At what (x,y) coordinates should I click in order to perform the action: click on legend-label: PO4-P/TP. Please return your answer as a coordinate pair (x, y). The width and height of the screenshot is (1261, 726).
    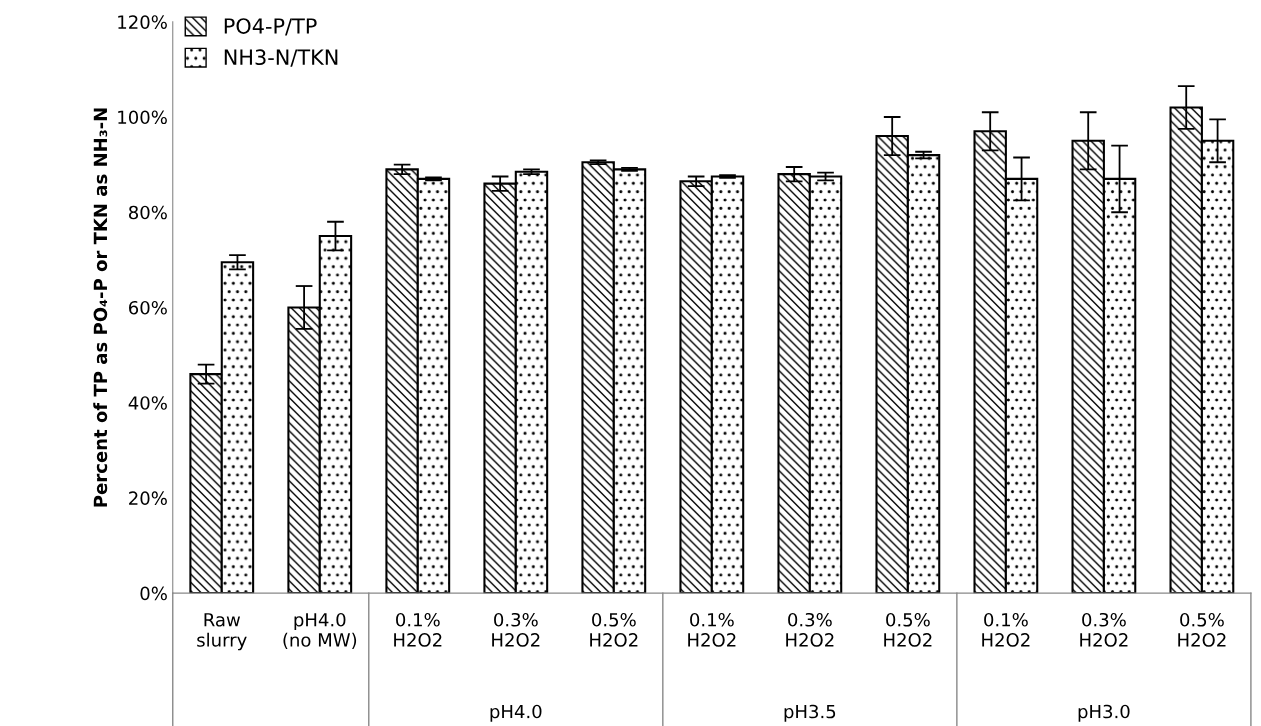
    Looking at the image, I should click on (270, 27).